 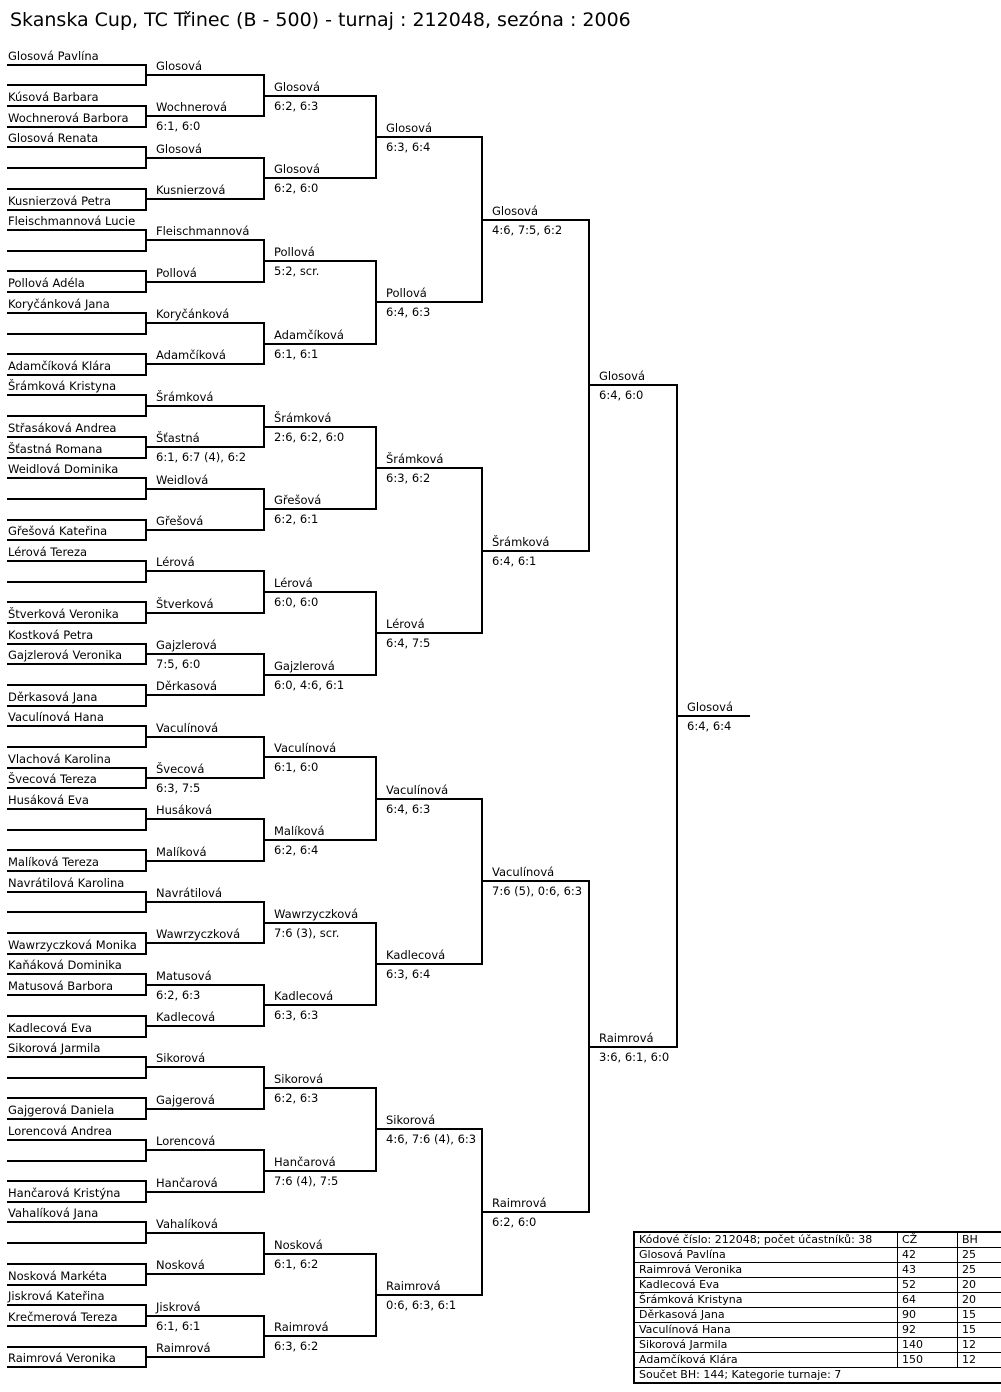 I want to click on player-name: Švecová Tereza, so click(x=52, y=779).